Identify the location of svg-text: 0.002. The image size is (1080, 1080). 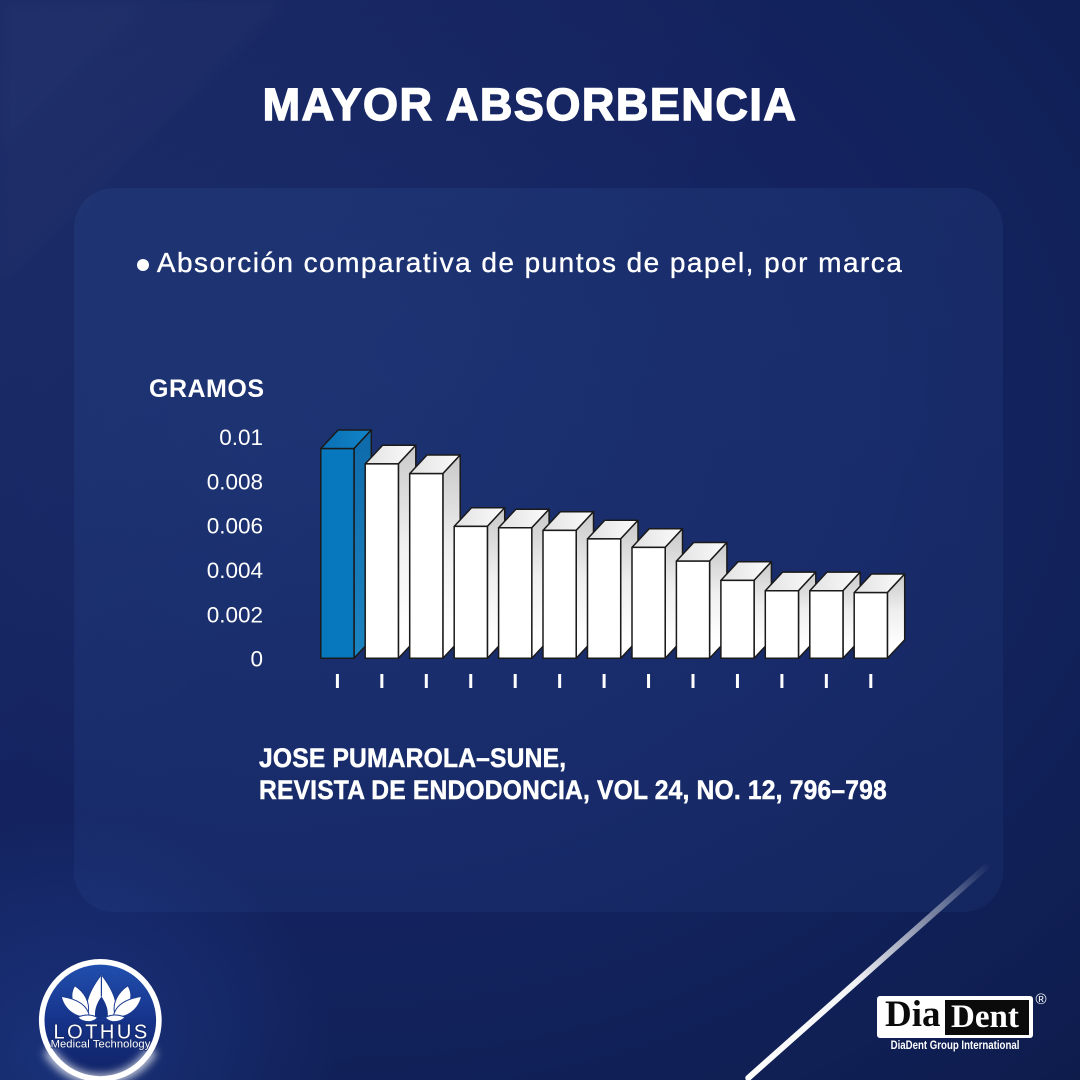
(235, 615).